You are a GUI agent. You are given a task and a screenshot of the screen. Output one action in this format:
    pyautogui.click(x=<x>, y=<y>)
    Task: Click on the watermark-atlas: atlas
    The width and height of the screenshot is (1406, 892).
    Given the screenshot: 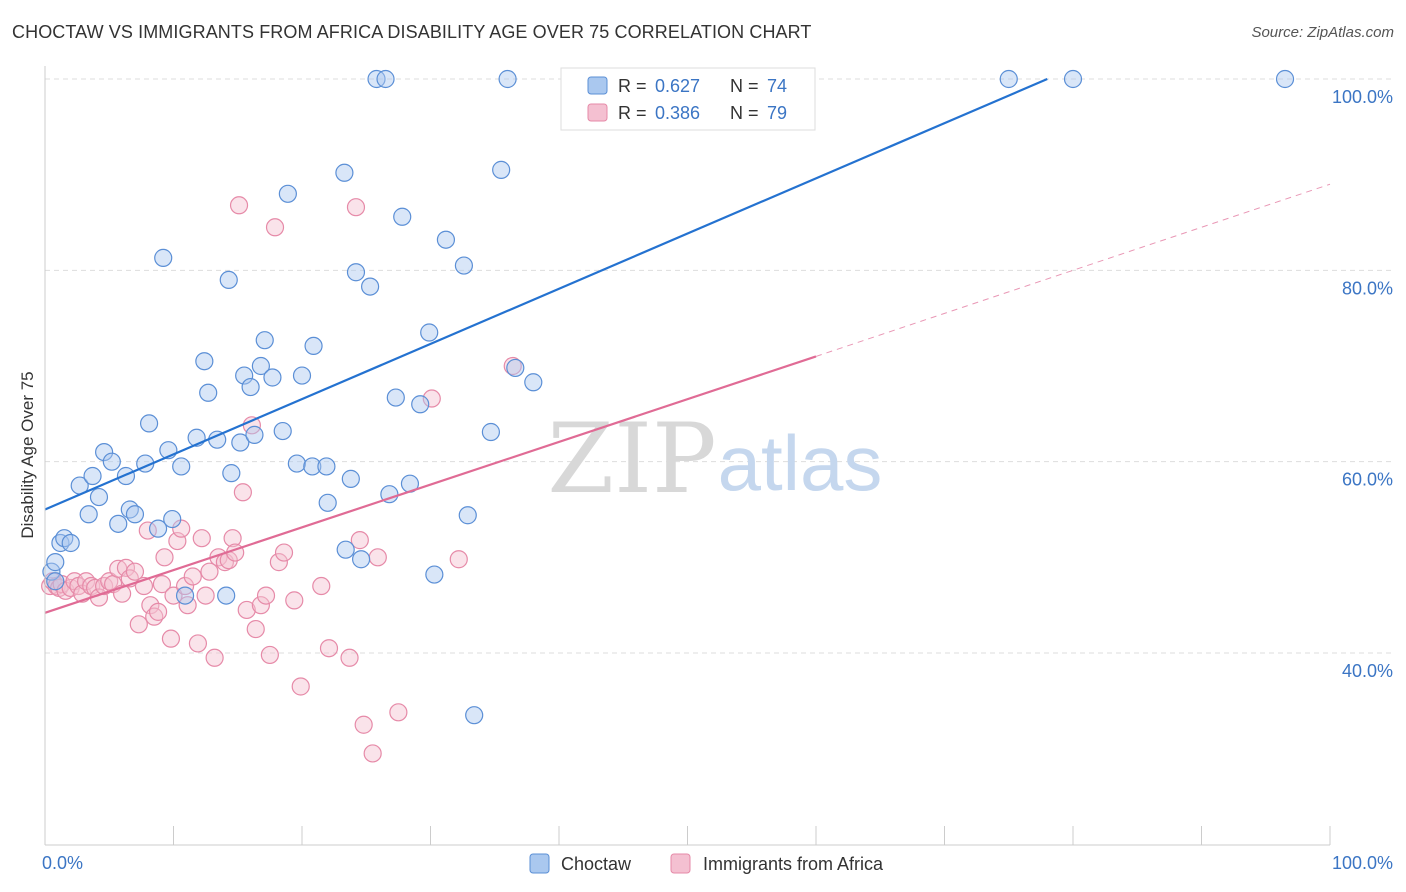 What is the action you would take?
    pyautogui.click(x=800, y=463)
    